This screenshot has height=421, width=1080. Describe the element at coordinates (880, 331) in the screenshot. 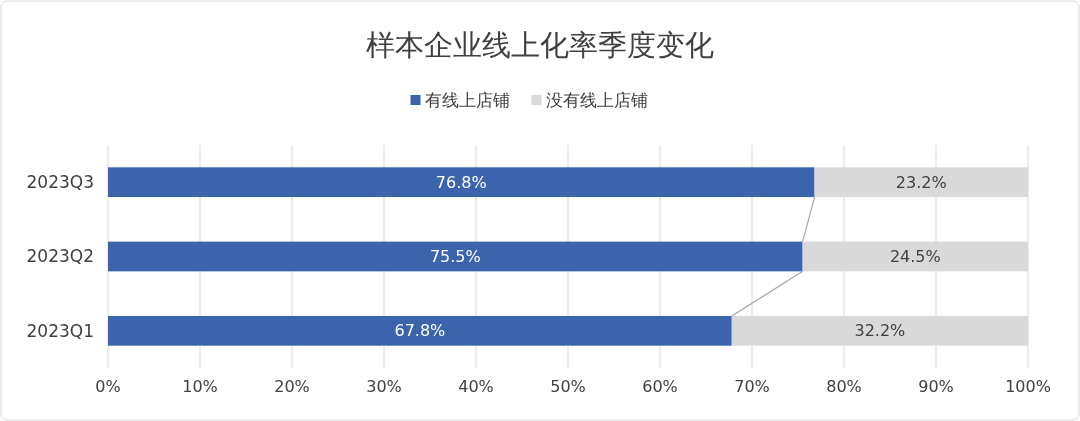

I see `text: 32.2%` at that location.